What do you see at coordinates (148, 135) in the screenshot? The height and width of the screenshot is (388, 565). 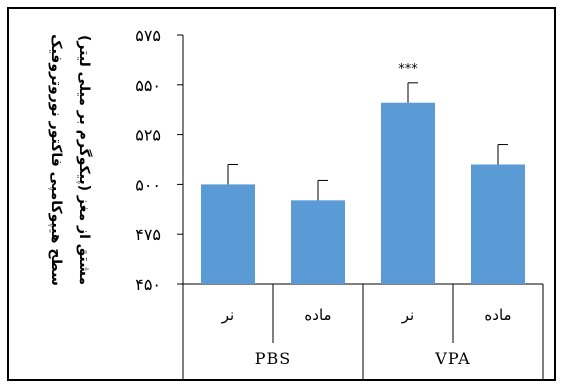 I see `y-tick-label: ۵۲۵` at bounding box center [148, 135].